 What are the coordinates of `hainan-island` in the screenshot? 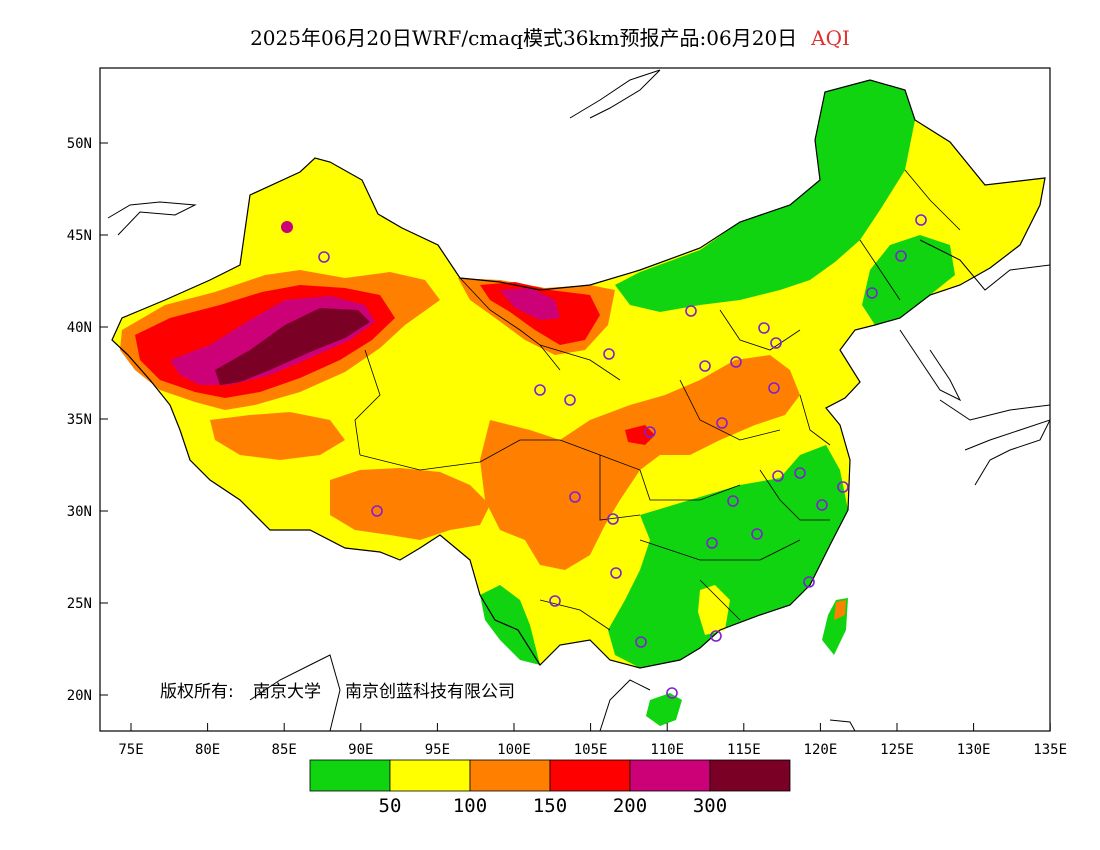 It's located at (664, 709).